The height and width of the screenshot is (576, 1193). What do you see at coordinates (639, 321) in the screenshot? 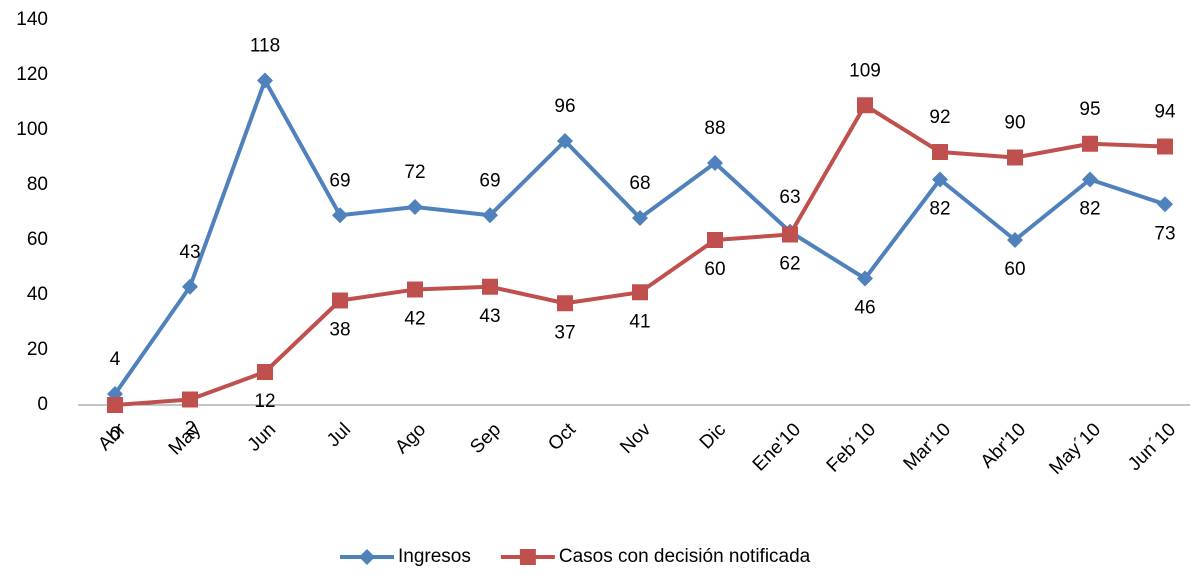
I see `data-label: 41` at bounding box center [639, 321].